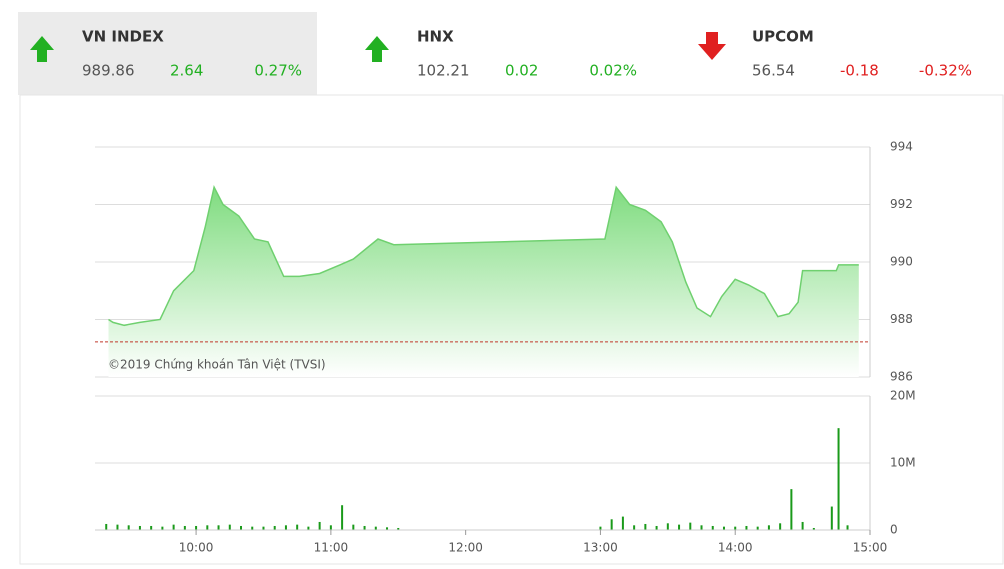 The width and height of the screenshot is (1004, 569). What do you see at coordinates (600, 548) in the screenshot?
I see `x-tick-label: 13:00` at bounding box center [600, 548].